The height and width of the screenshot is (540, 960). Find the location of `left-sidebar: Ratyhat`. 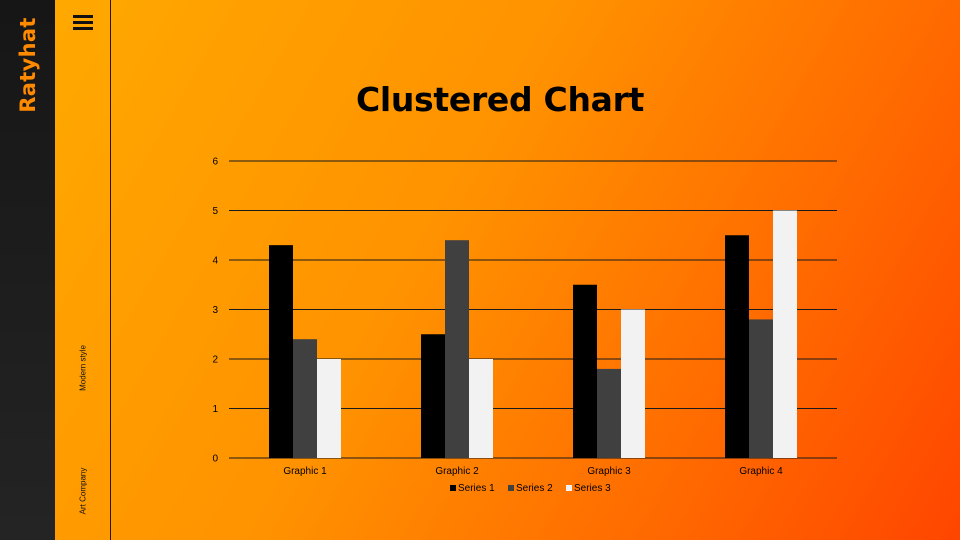

left-sidebar: Ratyhat is located at coordinates (27, 270).